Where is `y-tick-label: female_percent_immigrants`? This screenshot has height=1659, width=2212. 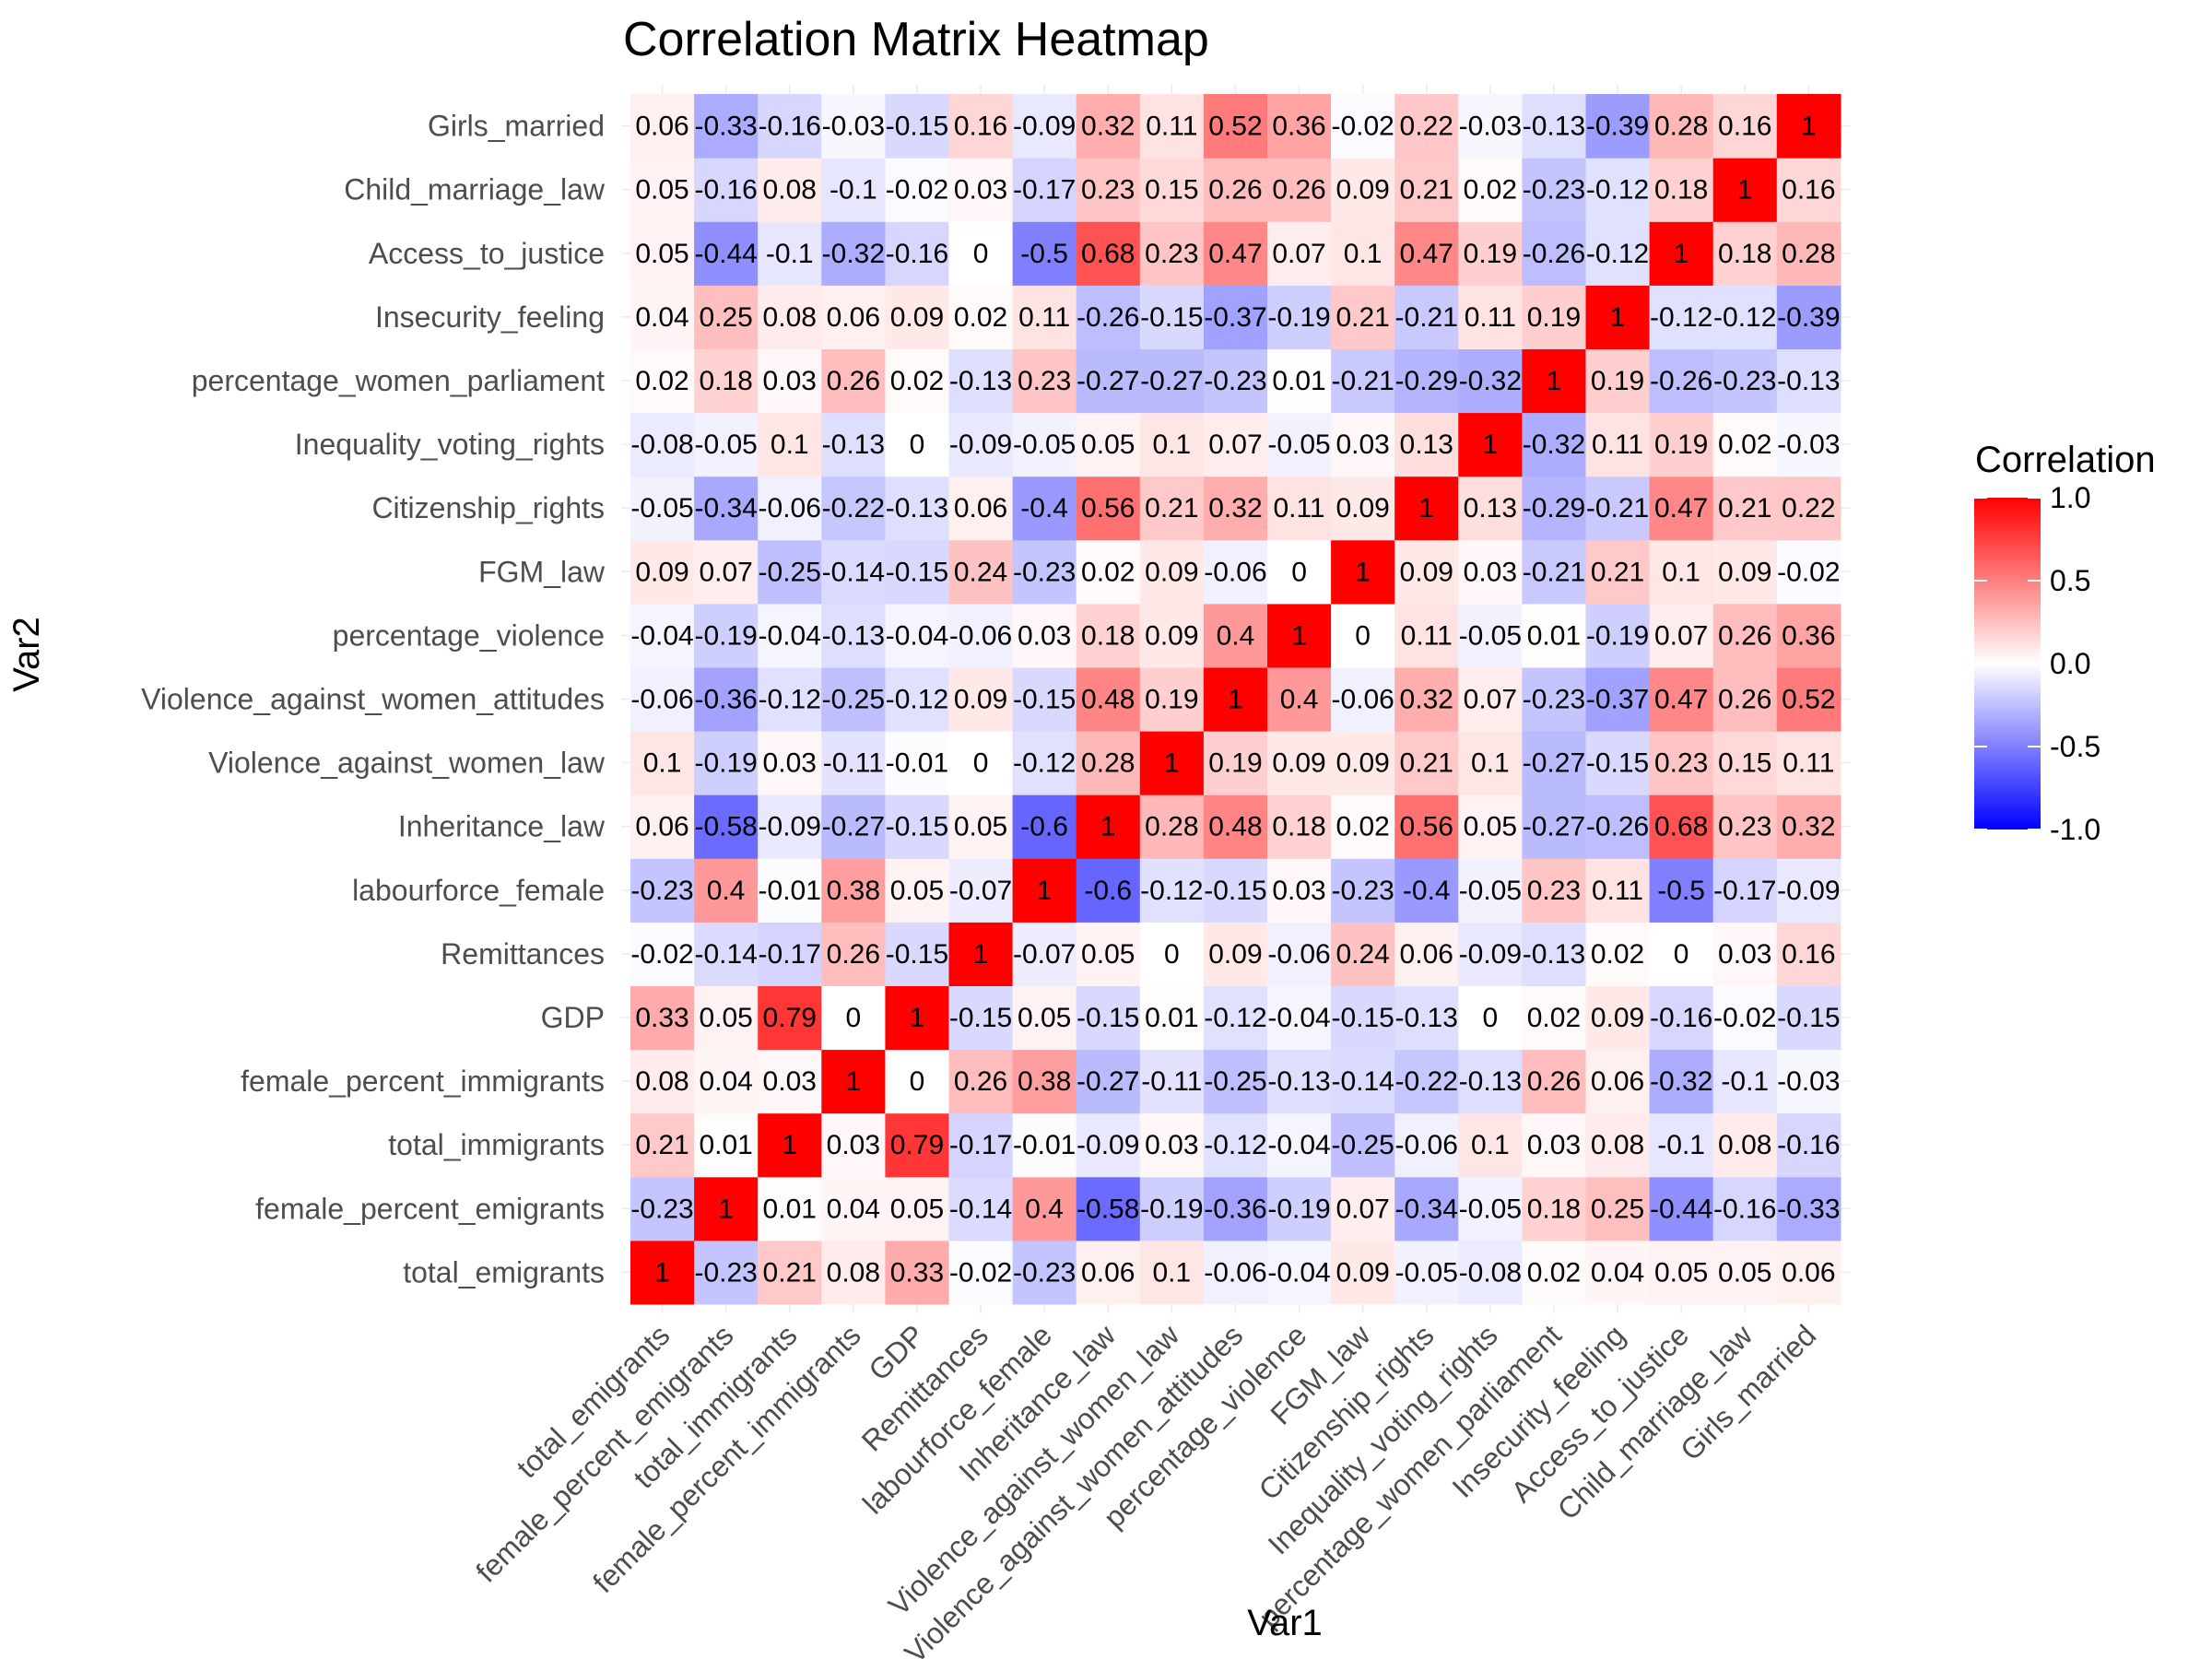
y-tick-label: female_percent_immigrants is located at coordinates (423, 1081).